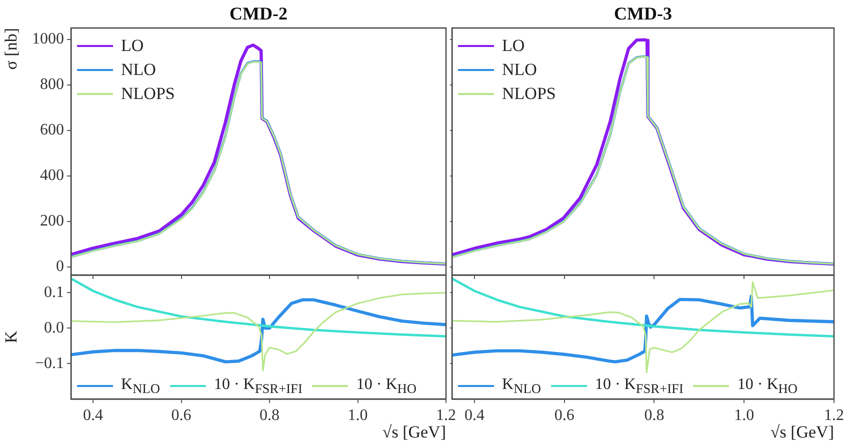  I want to click on y-tick-label: 200, so click(52, 221).